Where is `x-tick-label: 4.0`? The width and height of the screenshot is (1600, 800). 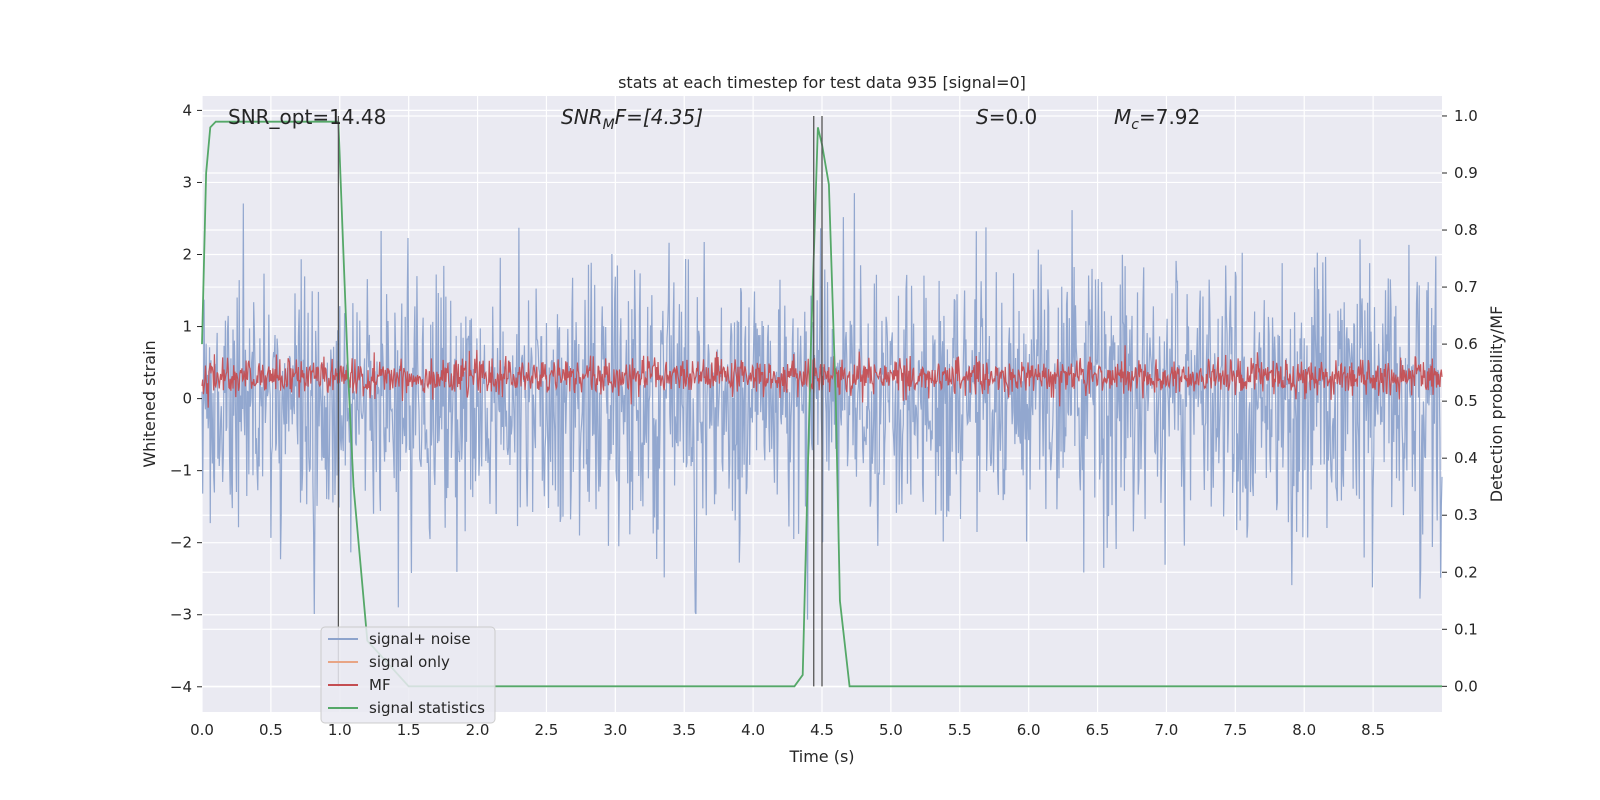
x-tick-label: 4.0 is located at coordinates (753, 730).